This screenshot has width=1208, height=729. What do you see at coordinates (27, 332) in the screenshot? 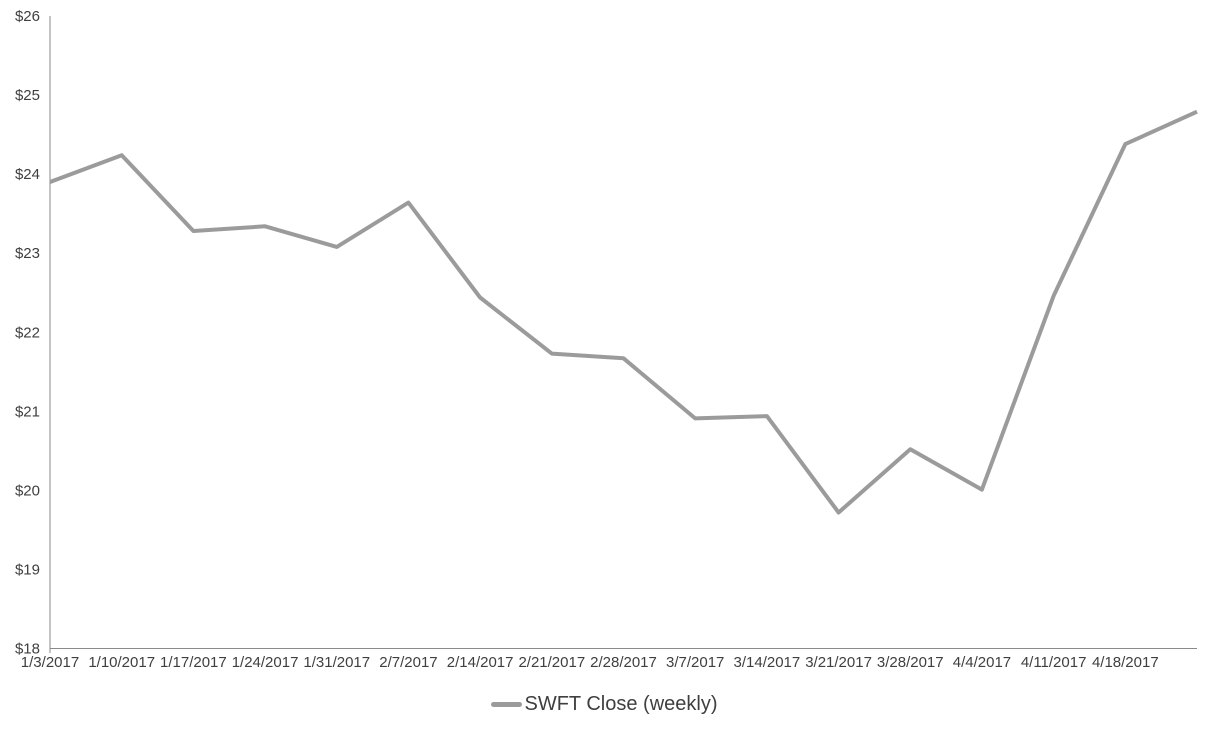
I see `y-tick-label: $22` at bounding box center [27, 332].